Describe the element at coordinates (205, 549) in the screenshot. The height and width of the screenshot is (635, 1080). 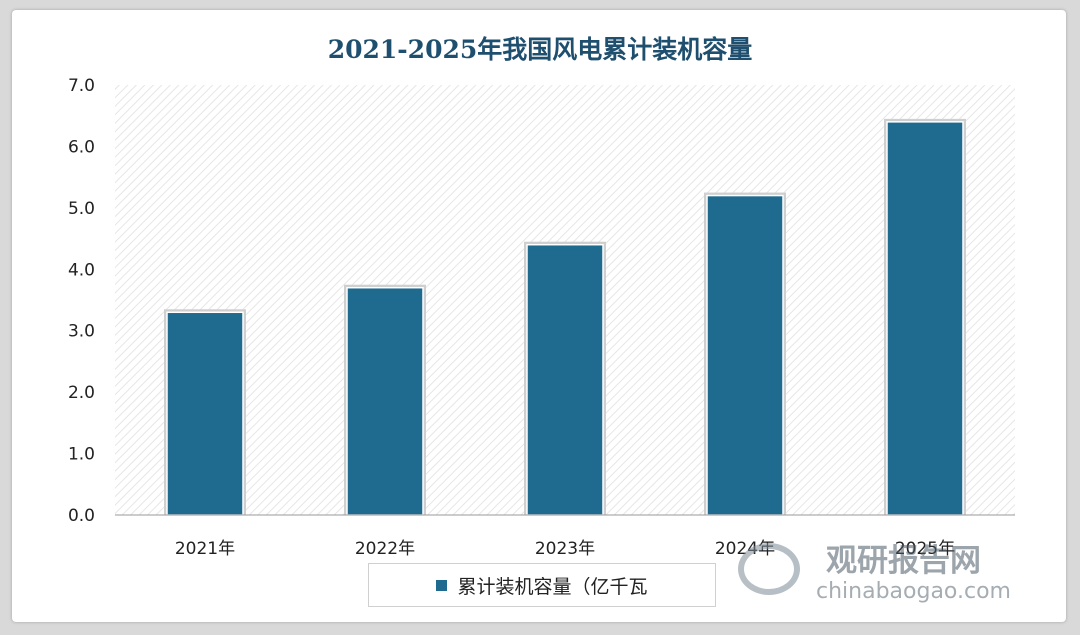
I see `x-tick-label: 2021年` at that location.